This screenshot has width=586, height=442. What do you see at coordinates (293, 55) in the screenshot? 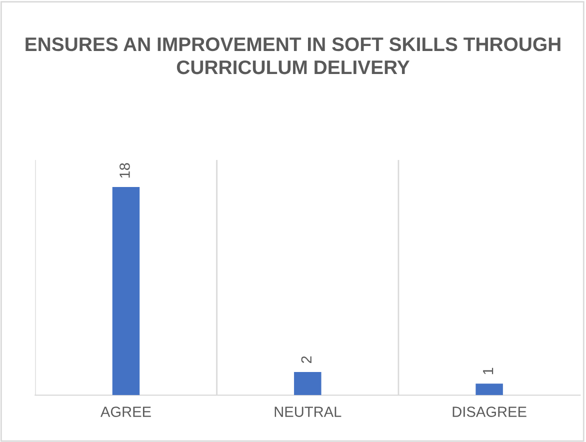
I see `chart-title: ENSURES AN IMPROVEMENT IN SOFT SKILLS THROUGH CURRICULUM DELIVERY` at bounding box center [293, 55].